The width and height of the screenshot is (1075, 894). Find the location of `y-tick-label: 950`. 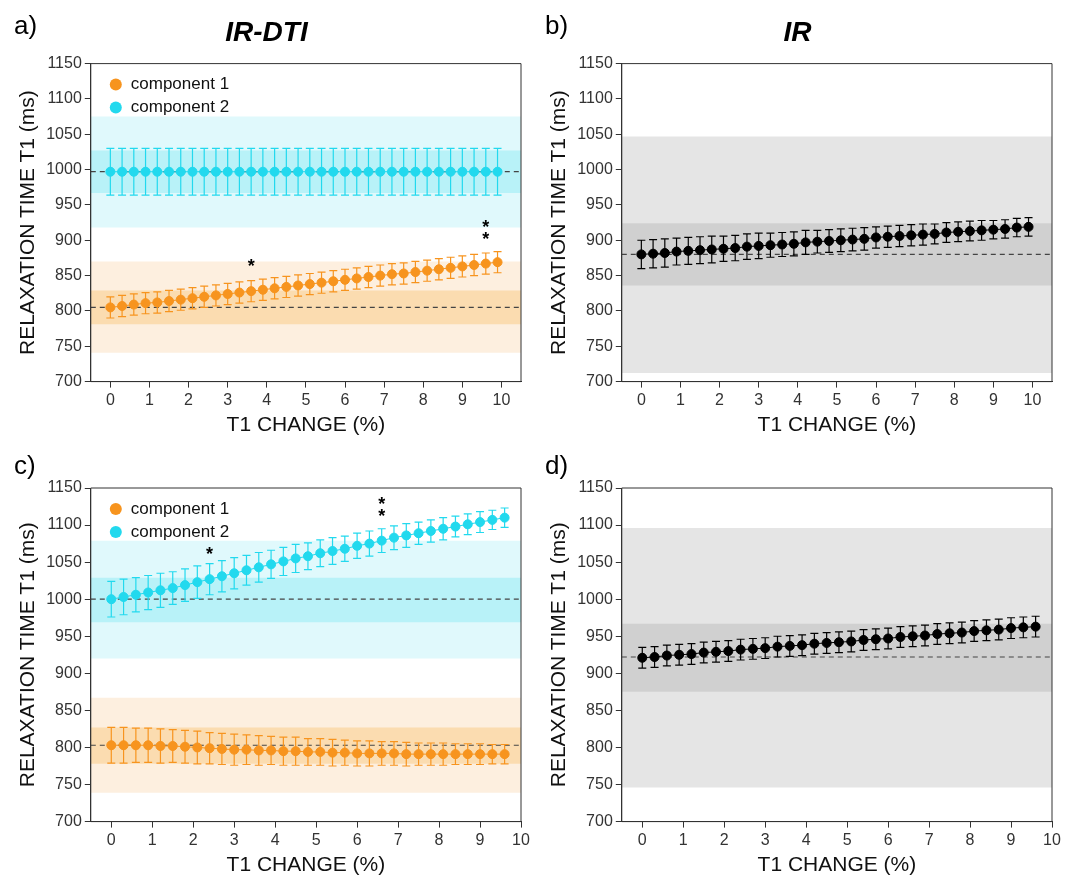

y-tick-label: 950 is located at coordinates (599, 204).